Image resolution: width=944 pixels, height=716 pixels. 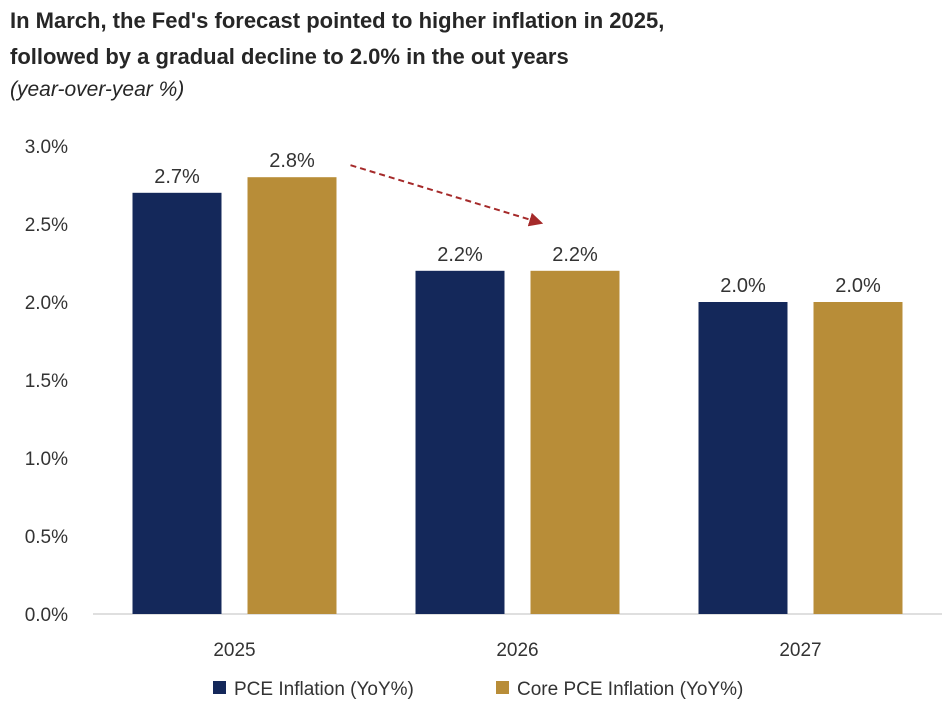 What do you see at coordinates (46, 303) in the screenshot?
I see `y-tick-label: 2.0%` at bounding box center [46, 303].